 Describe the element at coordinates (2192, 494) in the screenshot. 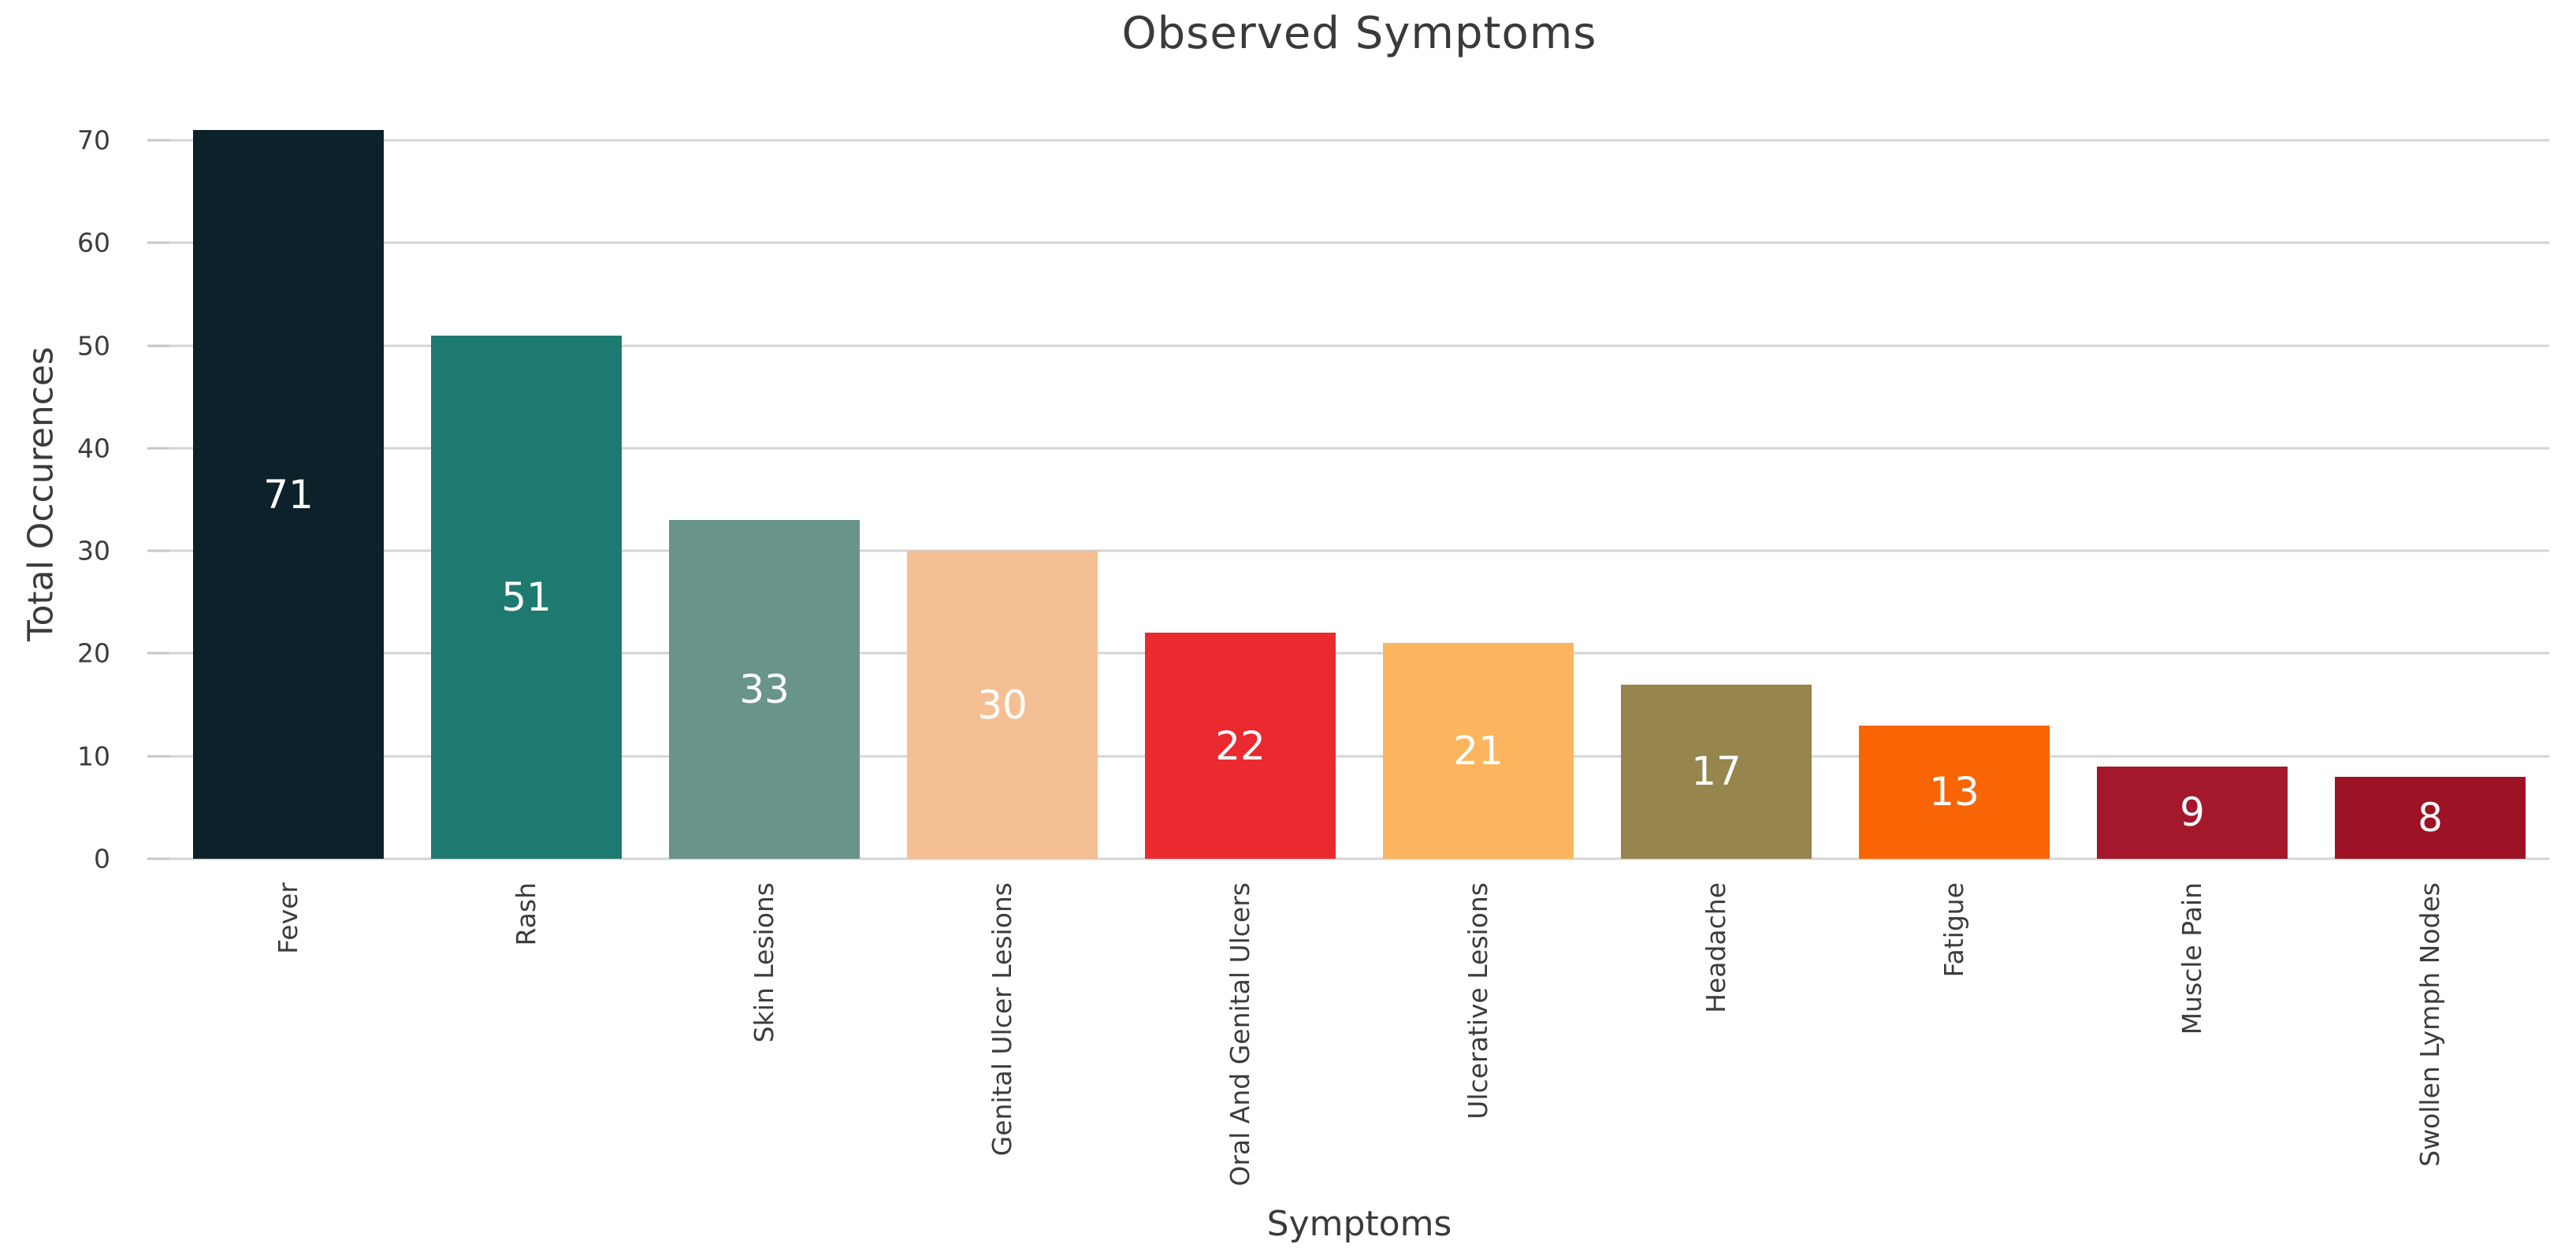

I see `bar-slot: 9` at that location.